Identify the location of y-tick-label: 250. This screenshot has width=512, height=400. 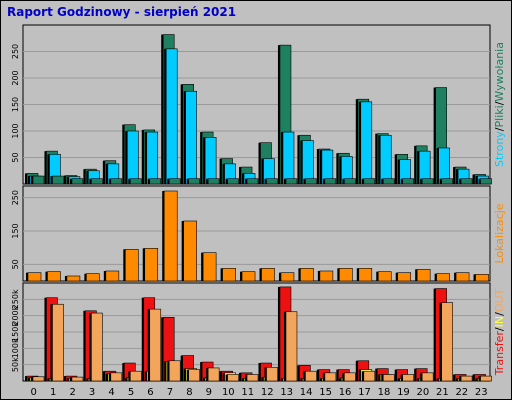
(15, 197).